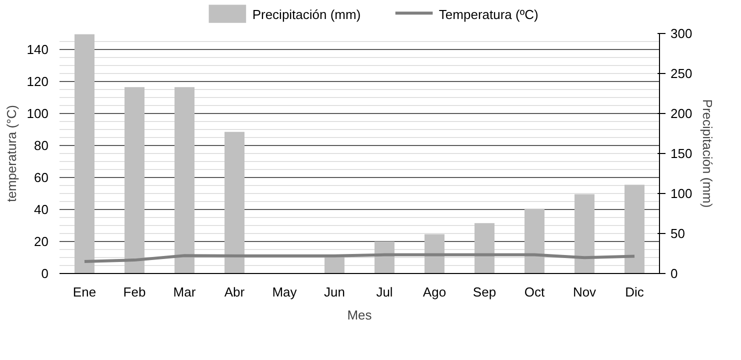  Describe the element at coordinates (584, 292) in the screenshot. I see `x-tick-label: Nov` at that location.